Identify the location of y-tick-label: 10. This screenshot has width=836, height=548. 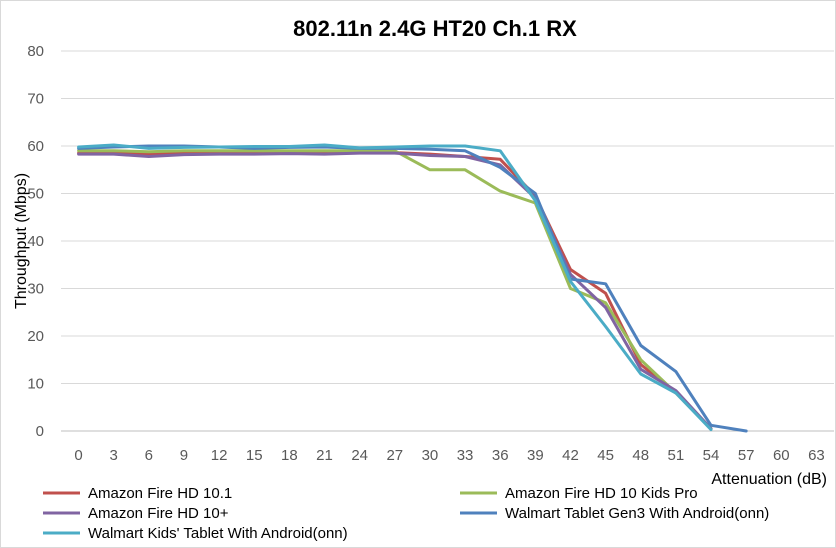
(35, 384).